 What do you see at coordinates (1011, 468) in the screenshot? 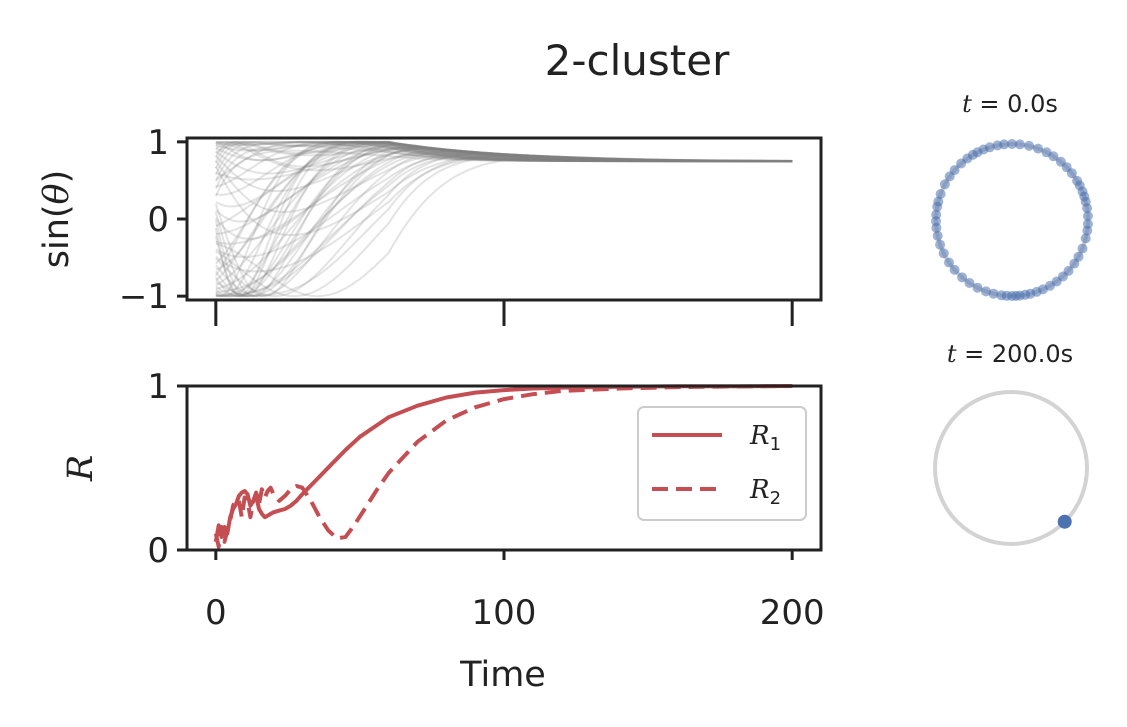
I see `circle-t200-ring` at bounding box center [1011, 468].